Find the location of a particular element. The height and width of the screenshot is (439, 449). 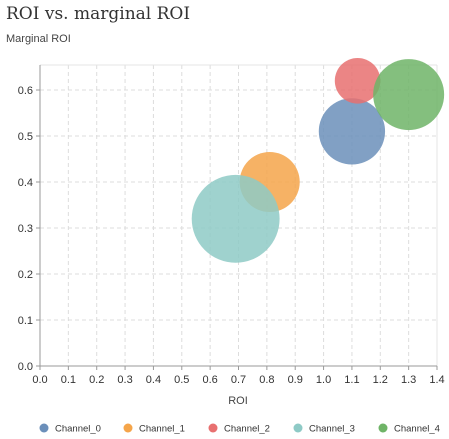

legend-item-channel-4: Channel_4 is located at coordinates (409, 429).